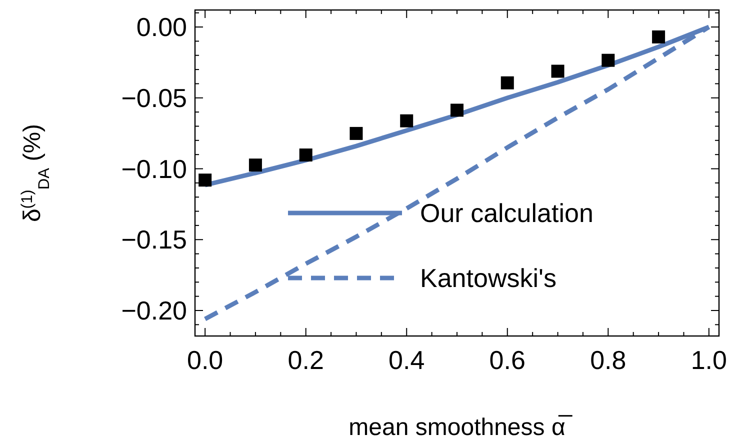  Describe the element at coordinates (406, 360) in the screenshot. I see `x-tick-label: 0.4` at that location.